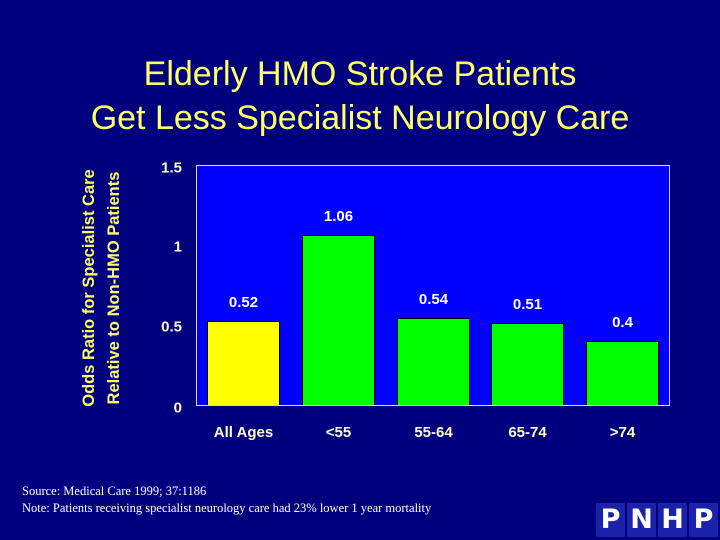  Describe the element at coordinates (433, 432) in the screenshot. I see `x-category-label: 55-64` at that location.